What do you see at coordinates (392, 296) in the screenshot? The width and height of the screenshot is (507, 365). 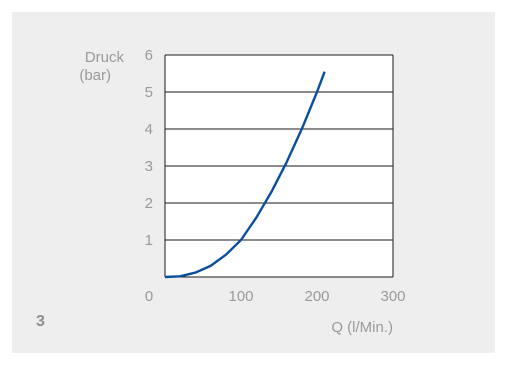 I see `x-tick-label: 300` at bounding box center [392, 296].